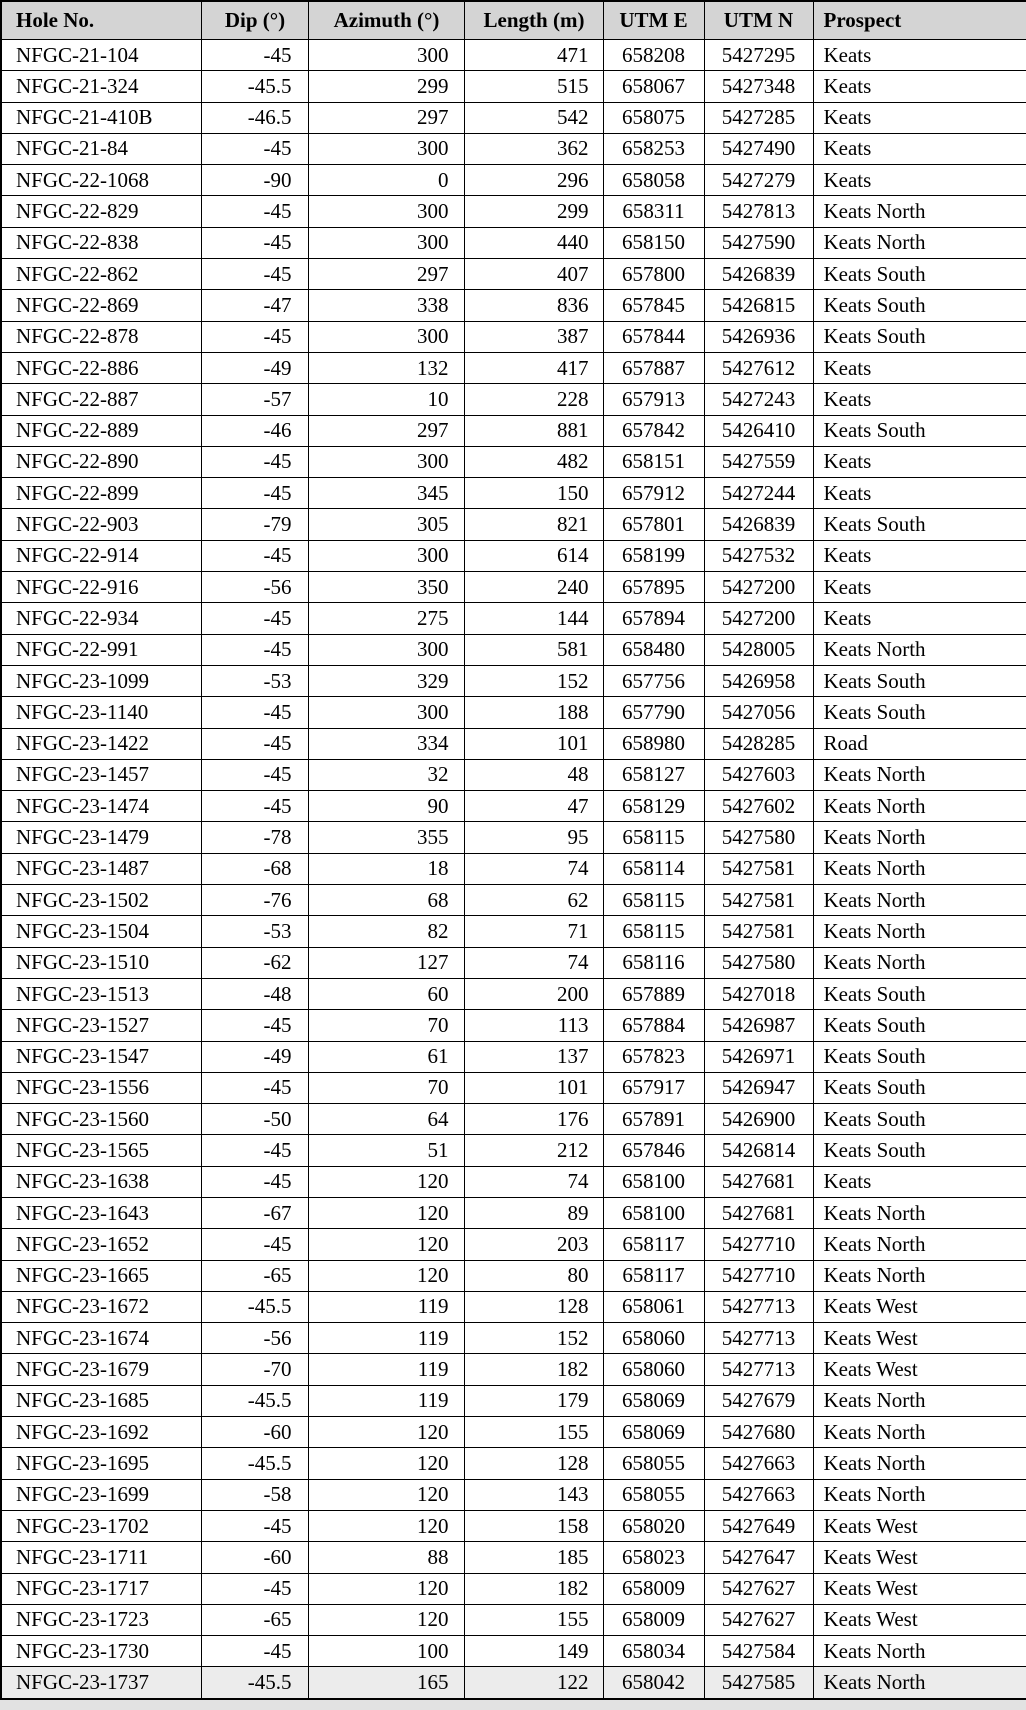 The width and height of the screenshot is (1026, 1710). Describe the element at coordinates (386, 86) in the screenshot. I see `cell-azimuth: 299` at that location.